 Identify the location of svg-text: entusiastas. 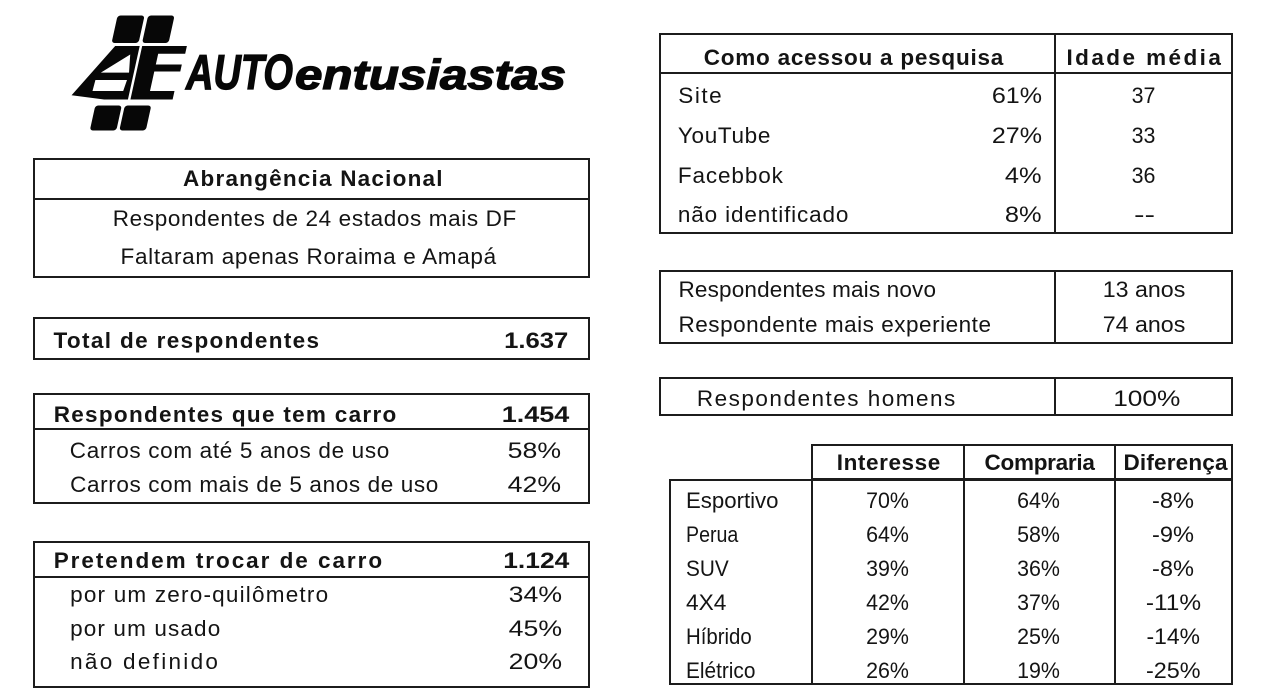
(430, 74).